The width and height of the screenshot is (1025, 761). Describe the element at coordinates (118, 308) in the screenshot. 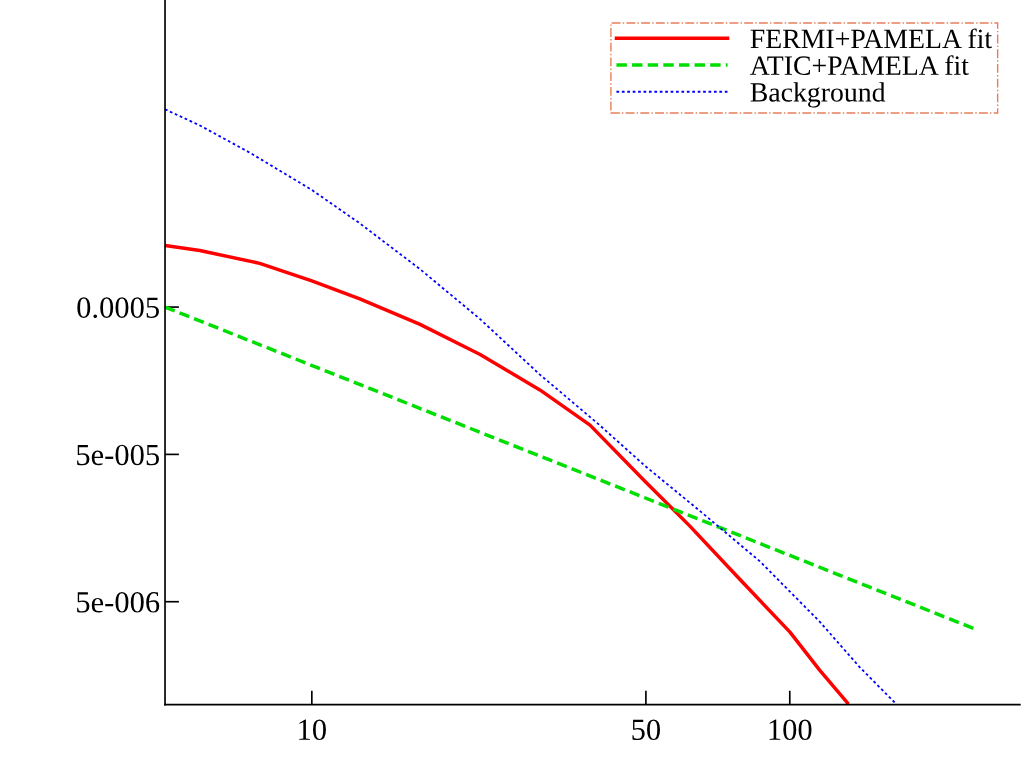

I see `y-tick-label: 0.0005` at that location.